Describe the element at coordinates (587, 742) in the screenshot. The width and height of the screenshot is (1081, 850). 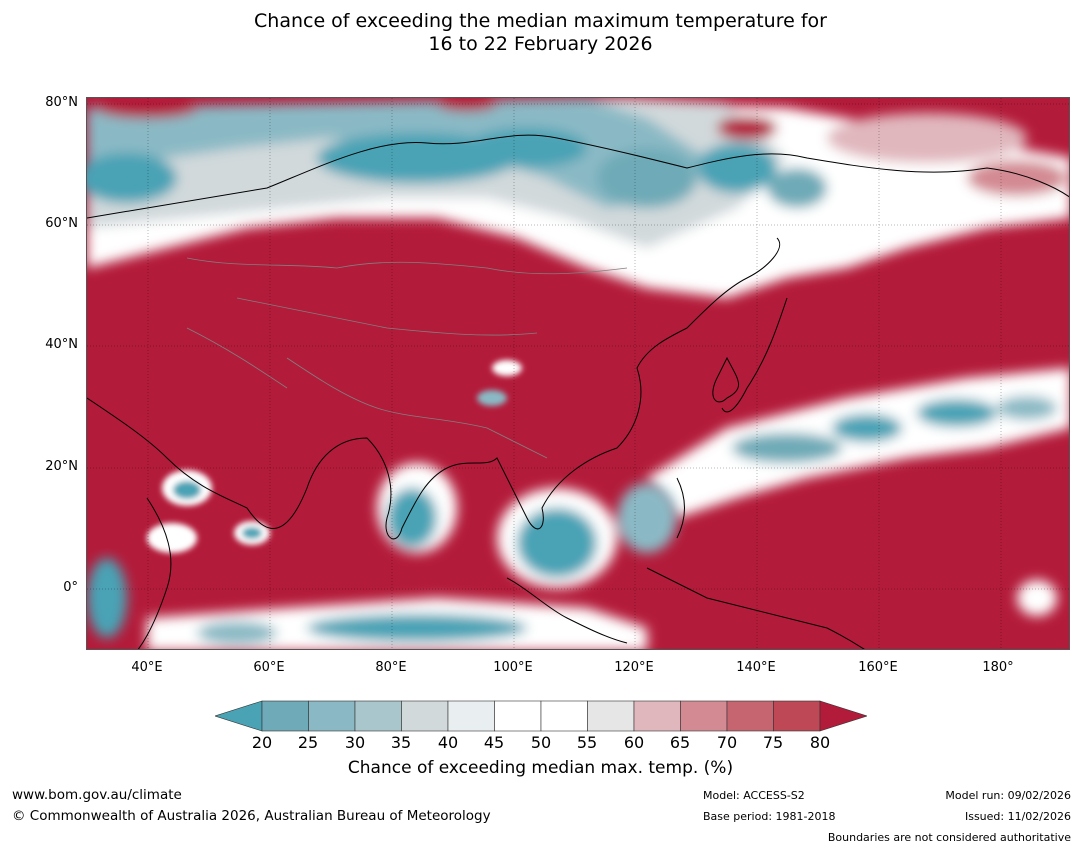
I see `colorbar-tick-55: 55` at that location.